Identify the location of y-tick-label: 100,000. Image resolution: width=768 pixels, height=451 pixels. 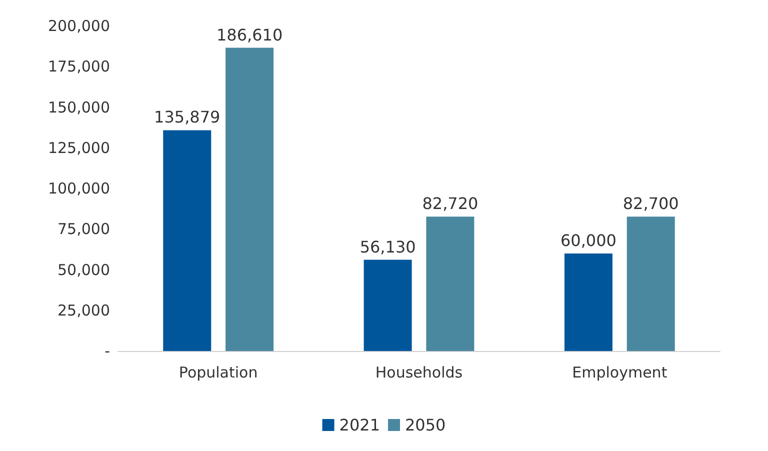
(79, 189).